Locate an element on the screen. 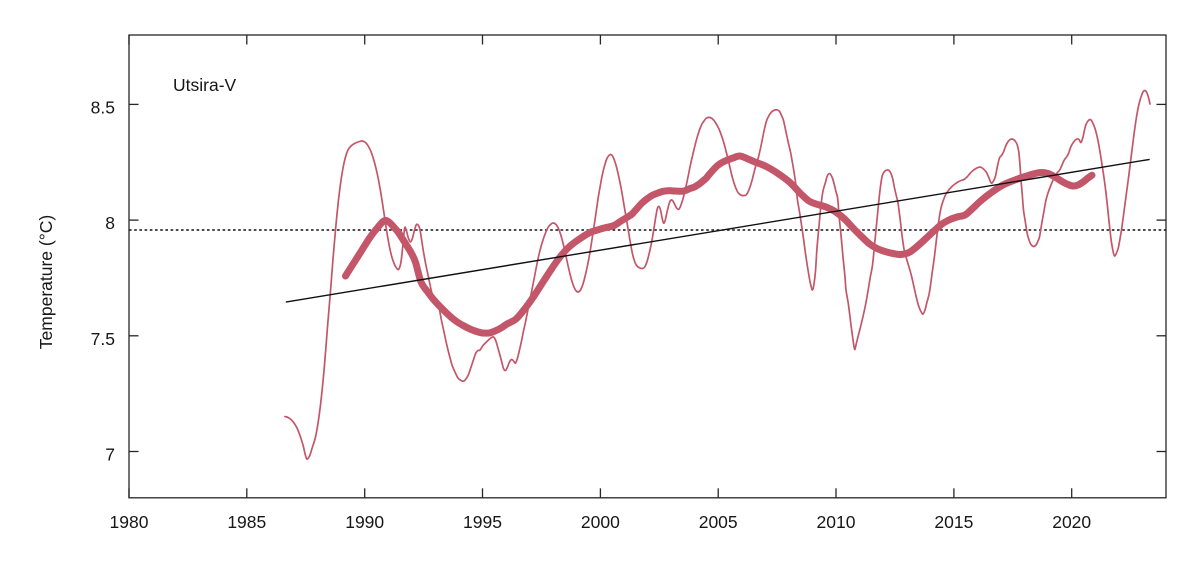  svg-text: 8 is located at coordinates (110, 223).